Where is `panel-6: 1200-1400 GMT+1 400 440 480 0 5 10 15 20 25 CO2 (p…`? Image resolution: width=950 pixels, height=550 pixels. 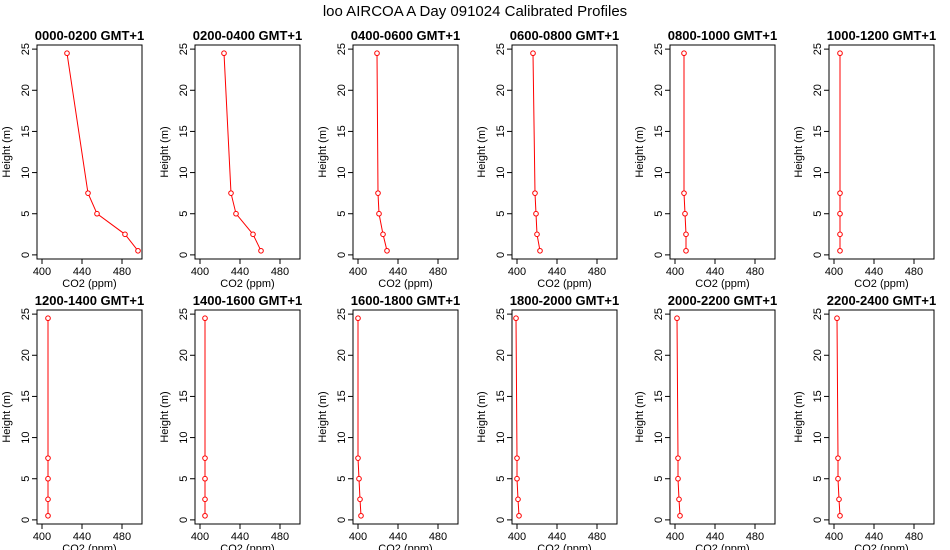 panel-6: 1200-1400 GMT+1 400 440 480 0 5 10 15 20 25 CO2 (p… is located at coordinates (72, 421).